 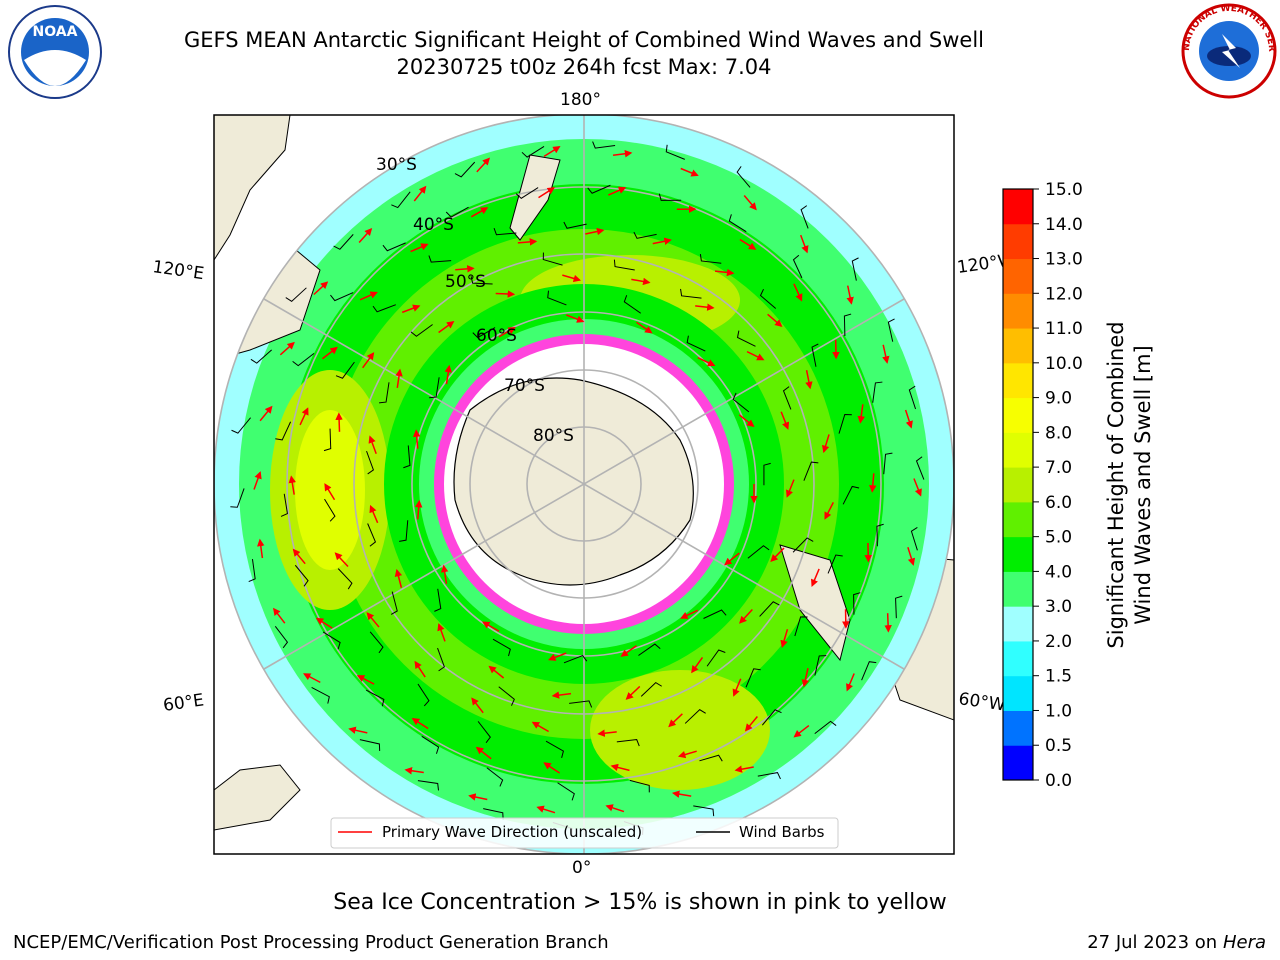 What do you see at coordinates (178, 270) in the screenshot?
I see `lon-label-120e: 120°E` at bounding box center [178, 270].